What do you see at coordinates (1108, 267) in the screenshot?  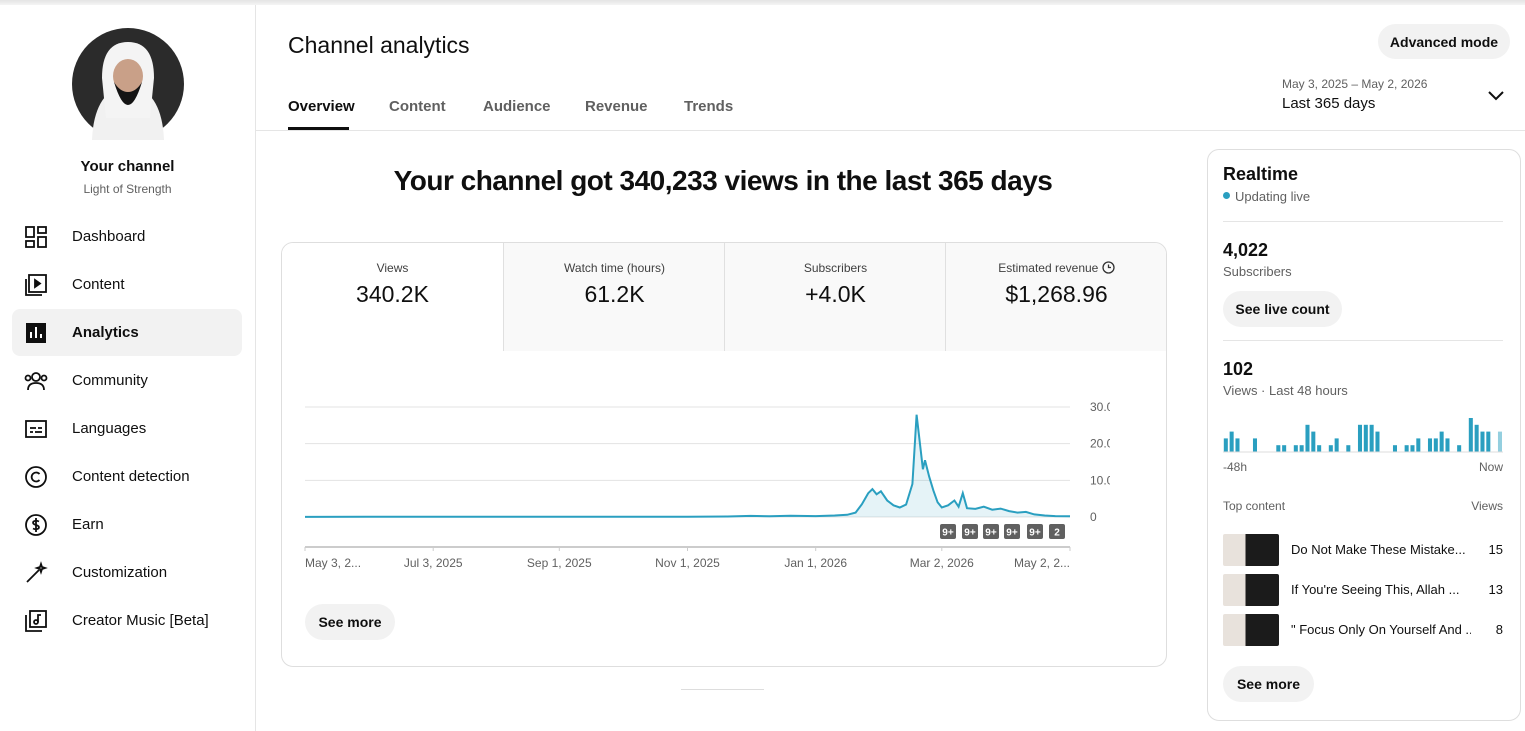 I see `info-icon` at bounding box center [1108, 267].